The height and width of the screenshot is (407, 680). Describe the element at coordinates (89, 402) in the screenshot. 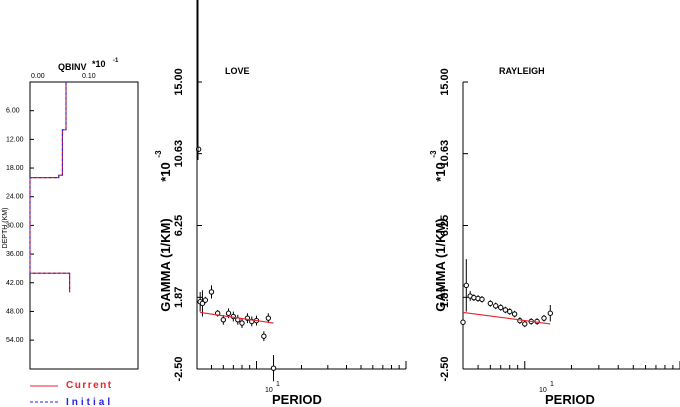

I see `legend-initial-label: Initial` at that location.